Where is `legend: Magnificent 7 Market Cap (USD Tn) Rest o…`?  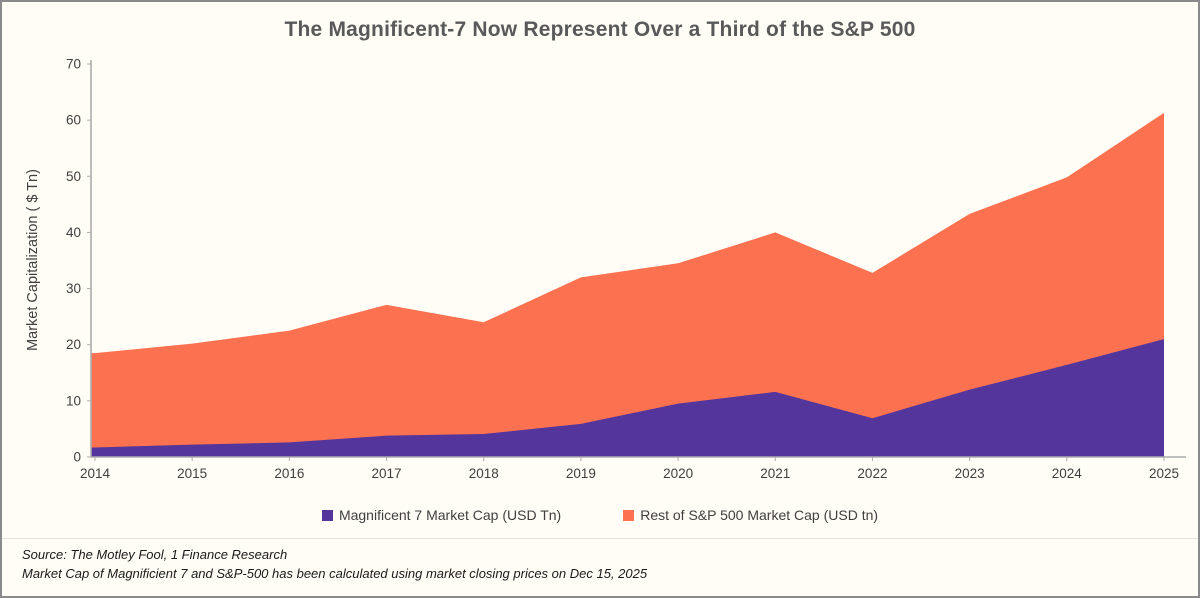 legend: Magnificent 7 Market Cap (USD Tn) Rest o… is located at coordinates (600, 515).